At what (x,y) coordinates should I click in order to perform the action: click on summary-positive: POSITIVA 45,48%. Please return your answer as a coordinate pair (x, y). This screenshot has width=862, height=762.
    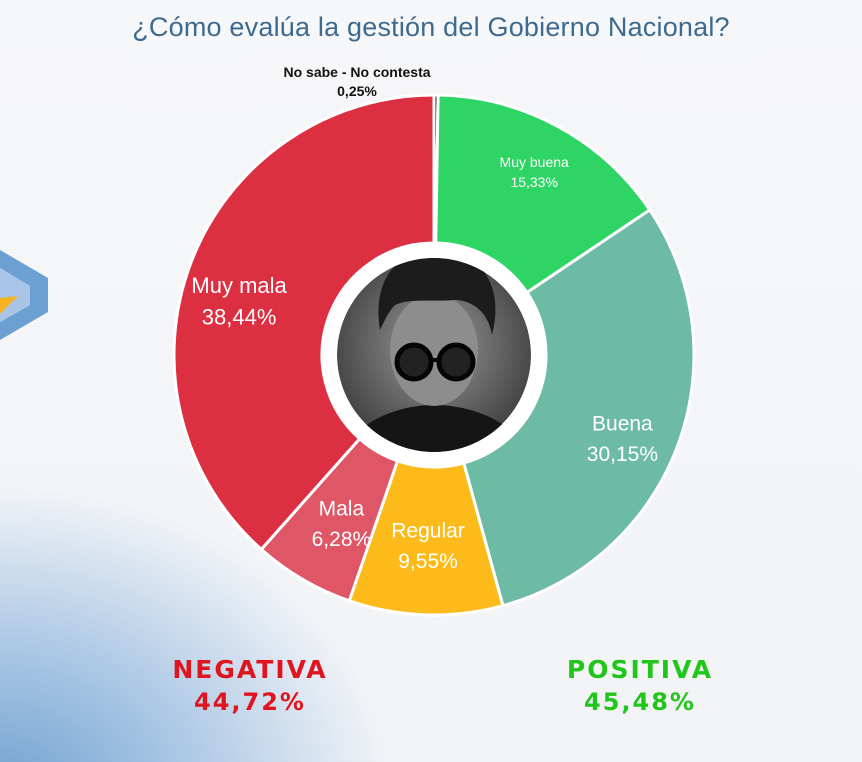
    Looking at the image, I should click on (640, 685).